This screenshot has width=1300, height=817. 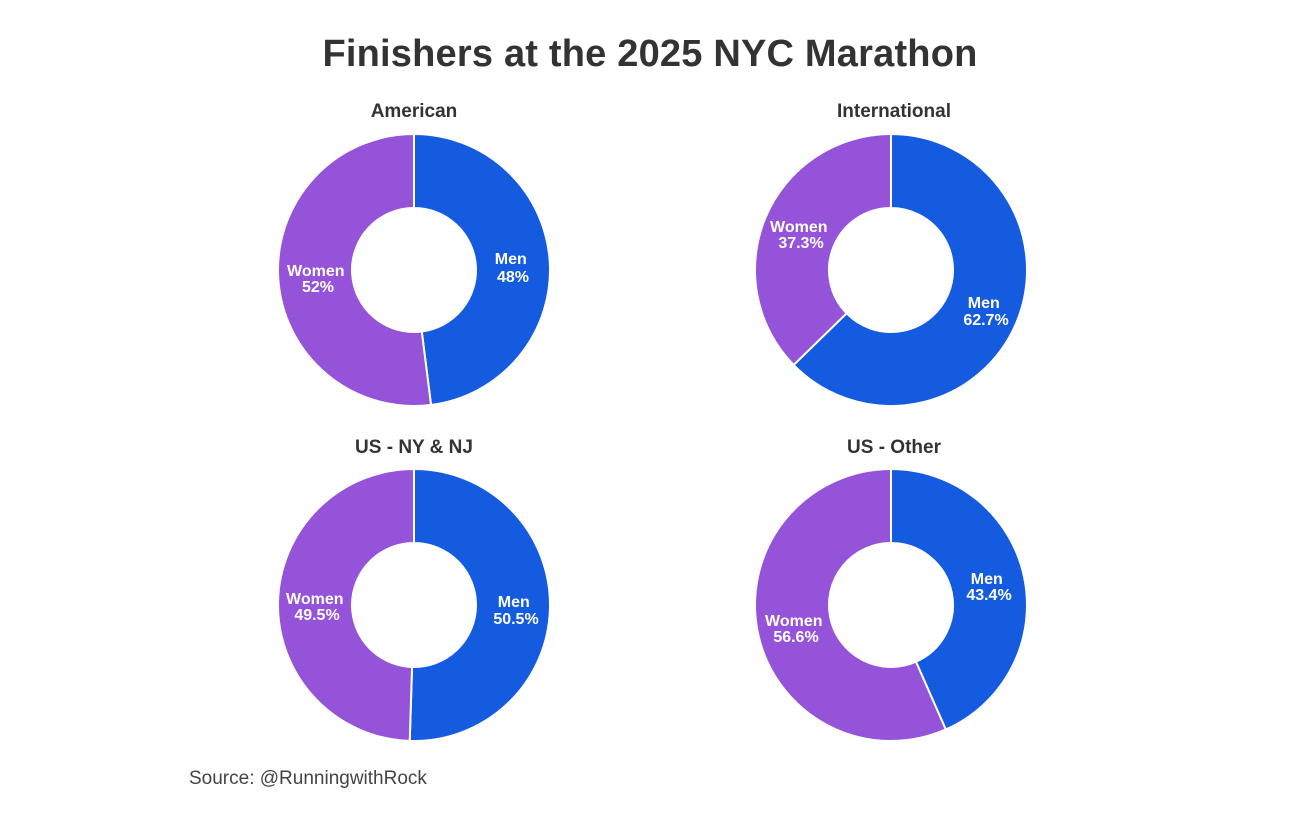 I want to click on donut-chart-us-other: Men 43.4% Women 56.6%, so click(x=891, y=605).